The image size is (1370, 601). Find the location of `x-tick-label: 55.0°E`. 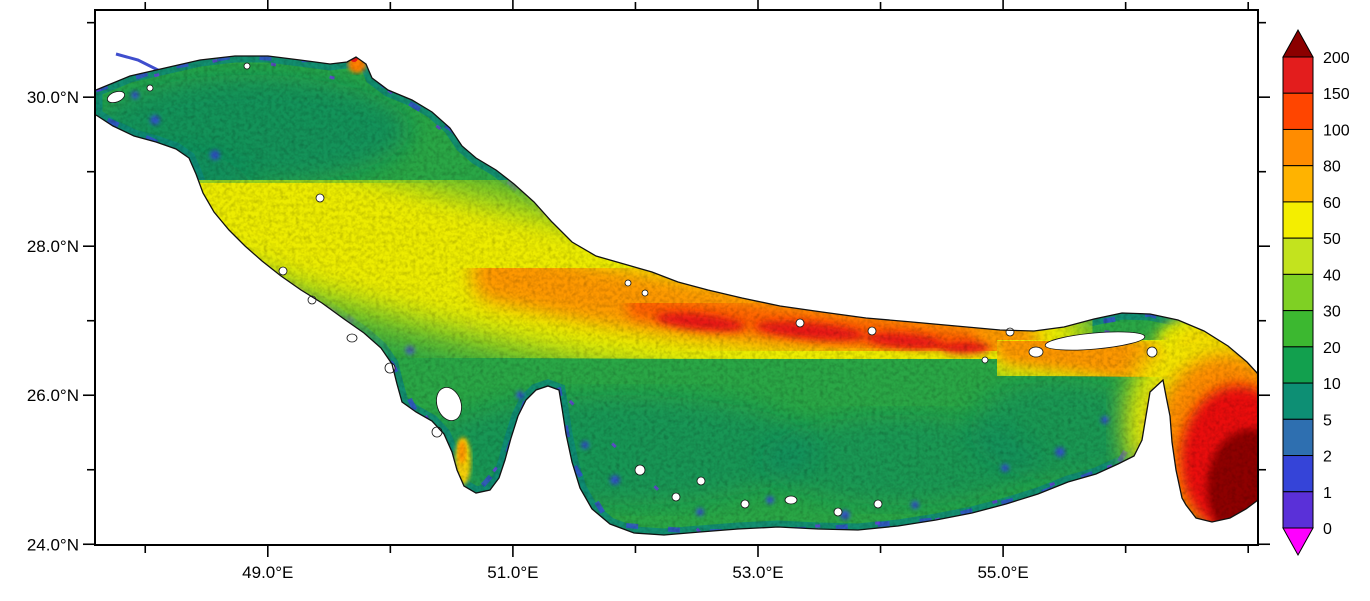

x-tick-label: 55.0°E is located at coordinates (1002, 572).